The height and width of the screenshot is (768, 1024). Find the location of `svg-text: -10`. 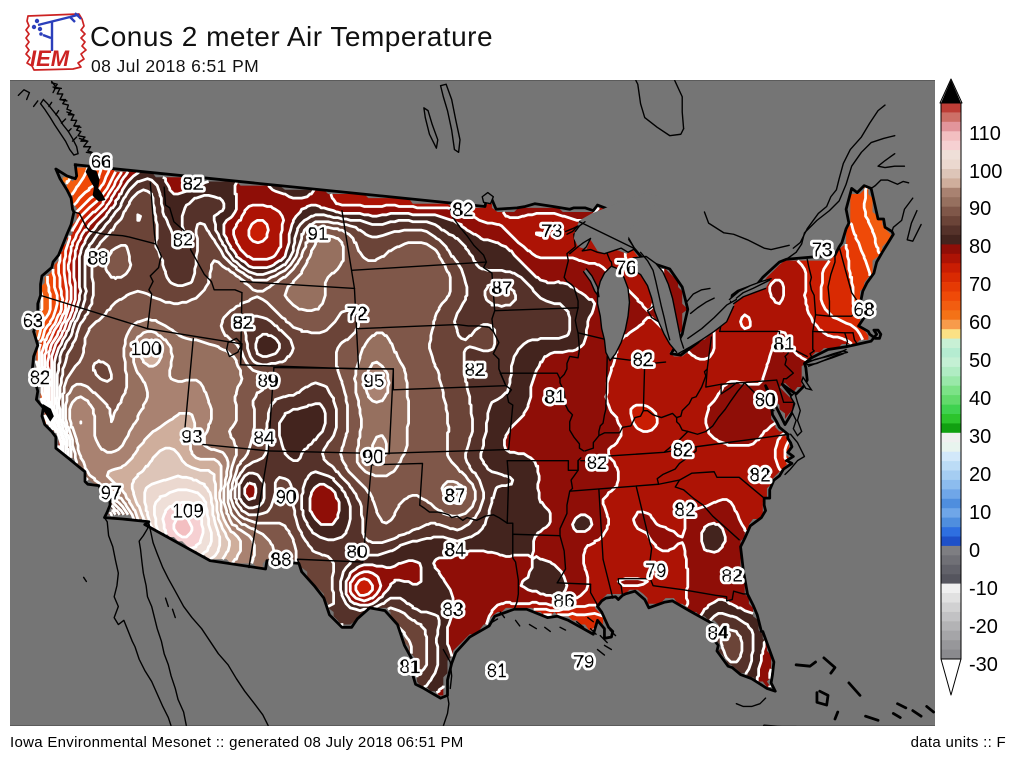

svg-text: -10 is located at coordinates (983, 589).